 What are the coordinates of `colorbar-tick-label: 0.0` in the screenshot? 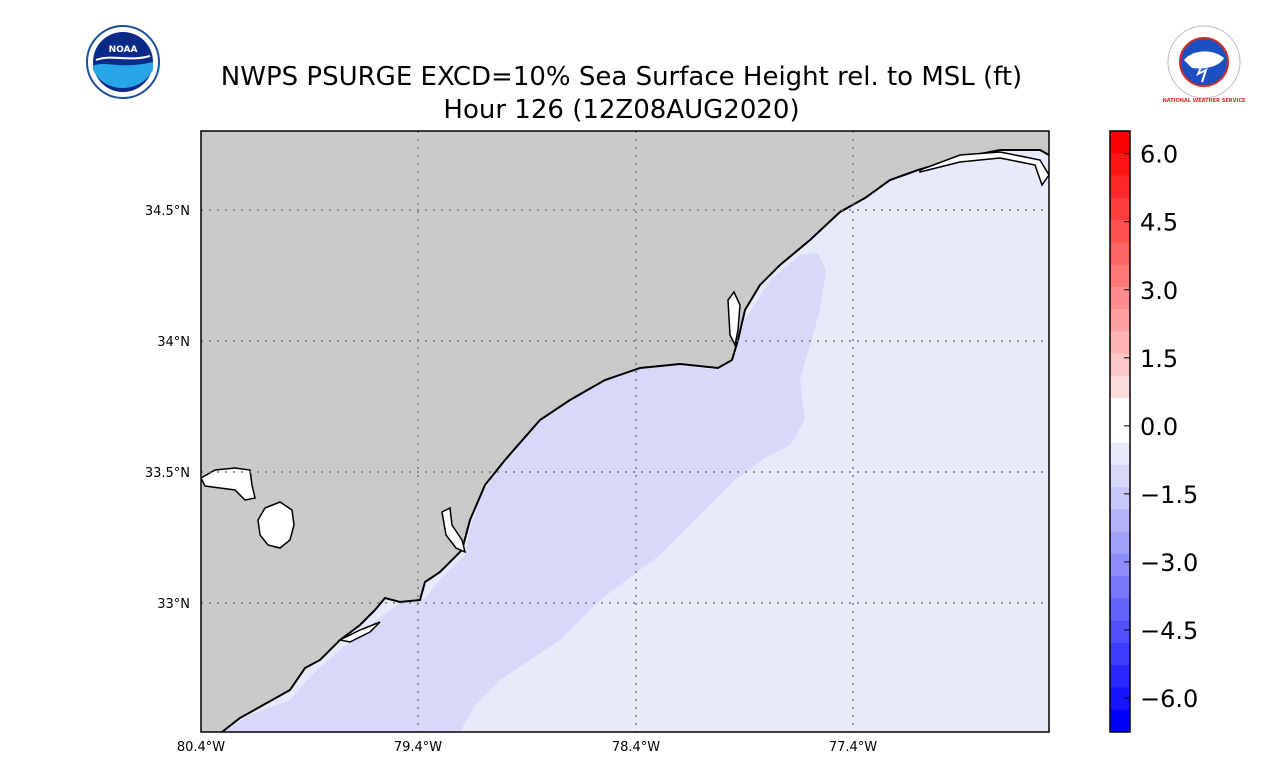 It's located at (1159, 427).